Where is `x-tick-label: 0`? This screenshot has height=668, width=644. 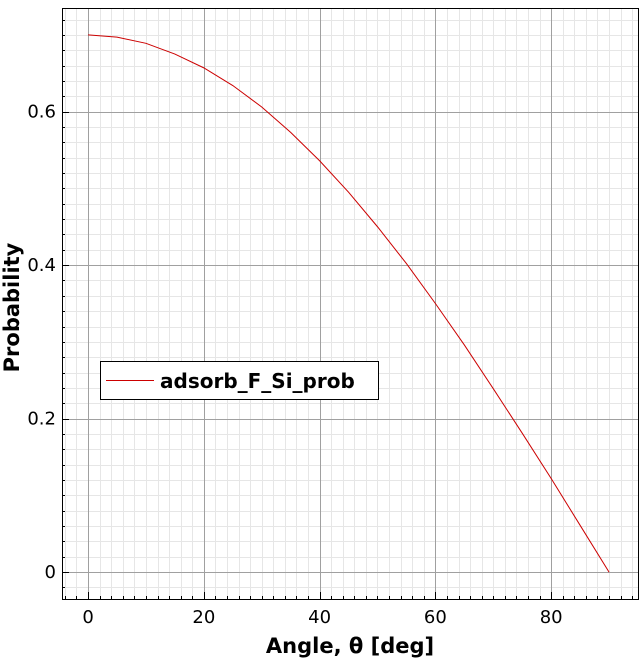 x-tick-label: 0 is located at coordinates (87, 617).